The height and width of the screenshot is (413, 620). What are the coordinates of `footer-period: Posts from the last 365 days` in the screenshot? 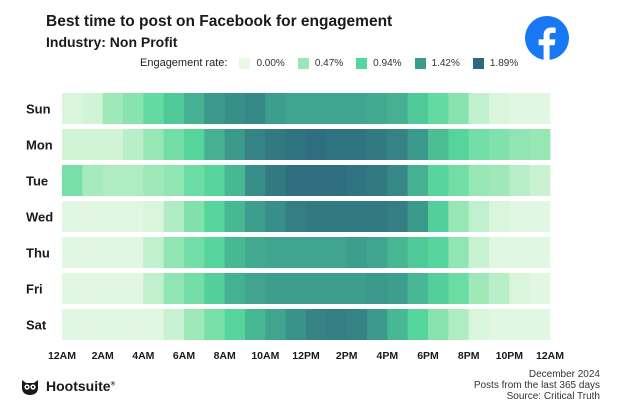 It's located at (536, 385).